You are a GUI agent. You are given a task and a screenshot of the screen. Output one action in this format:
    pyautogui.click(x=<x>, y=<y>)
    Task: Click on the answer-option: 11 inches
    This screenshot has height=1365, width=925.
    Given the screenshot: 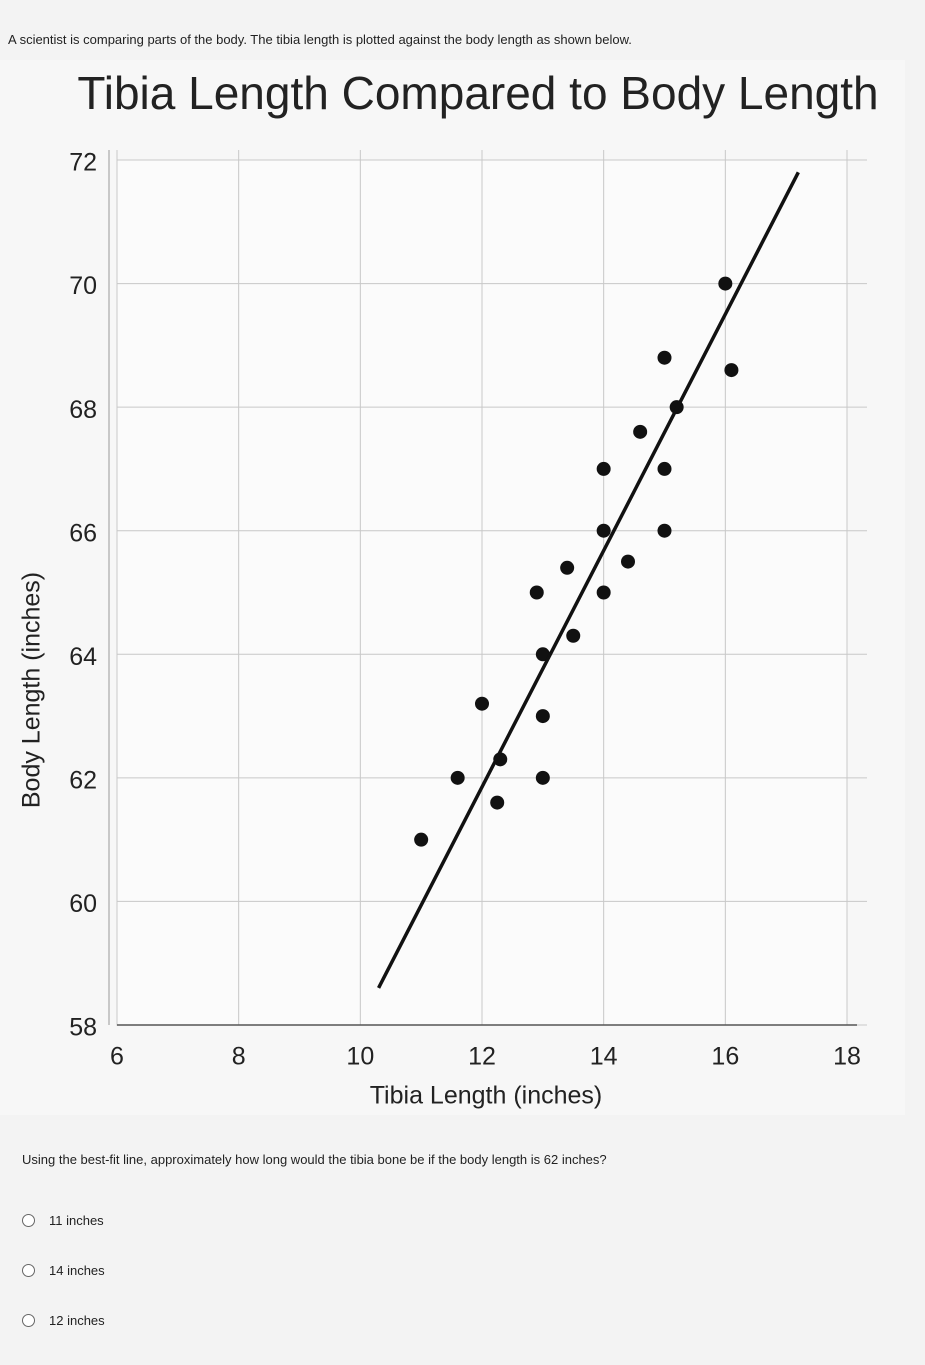 What is the action you would take?
    pyautogui.click(x=63, y=1220)
    